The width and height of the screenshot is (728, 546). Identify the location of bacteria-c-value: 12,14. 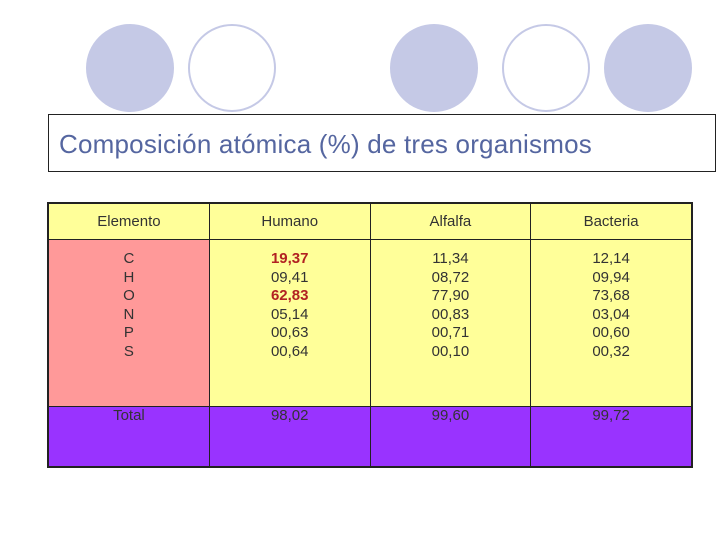
(611, 258).